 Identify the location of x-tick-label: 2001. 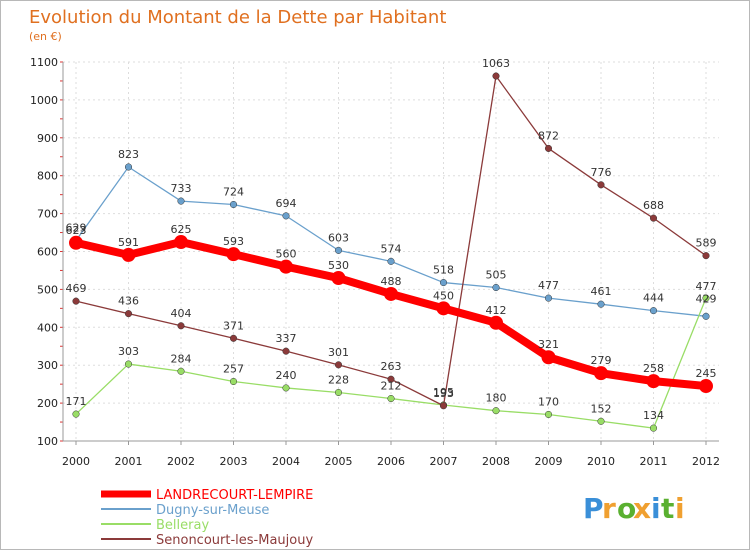
(129, 461).